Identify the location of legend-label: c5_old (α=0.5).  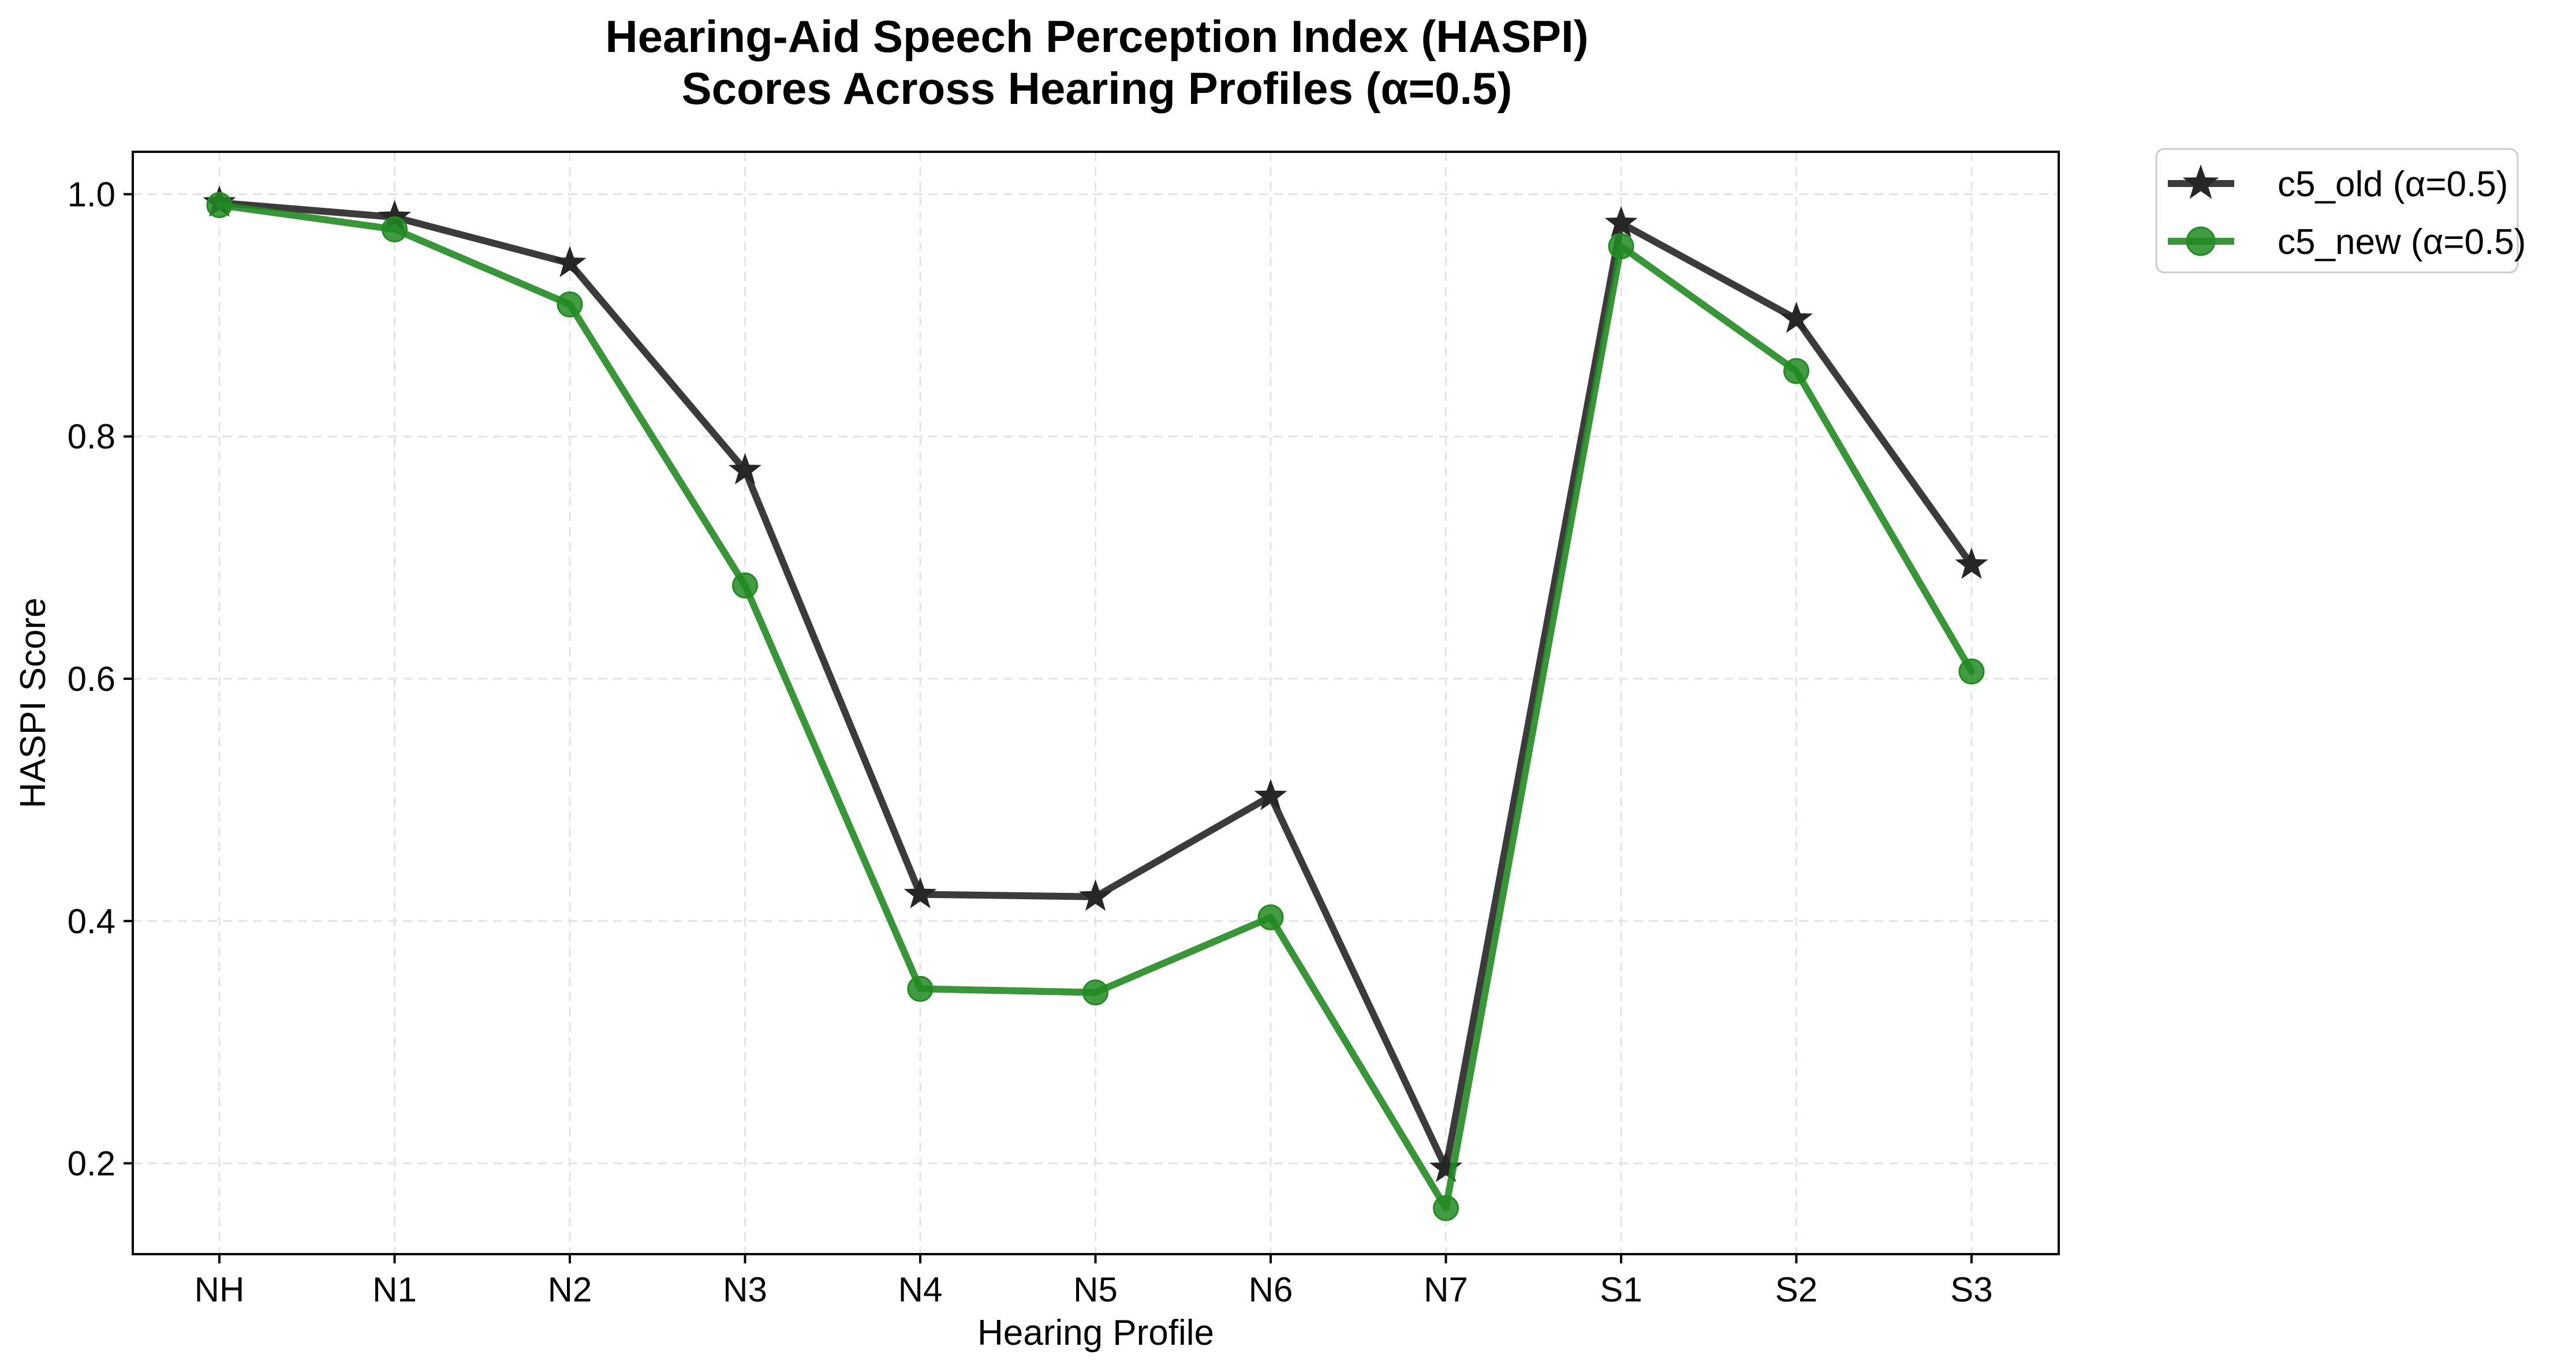
(2393, 184).